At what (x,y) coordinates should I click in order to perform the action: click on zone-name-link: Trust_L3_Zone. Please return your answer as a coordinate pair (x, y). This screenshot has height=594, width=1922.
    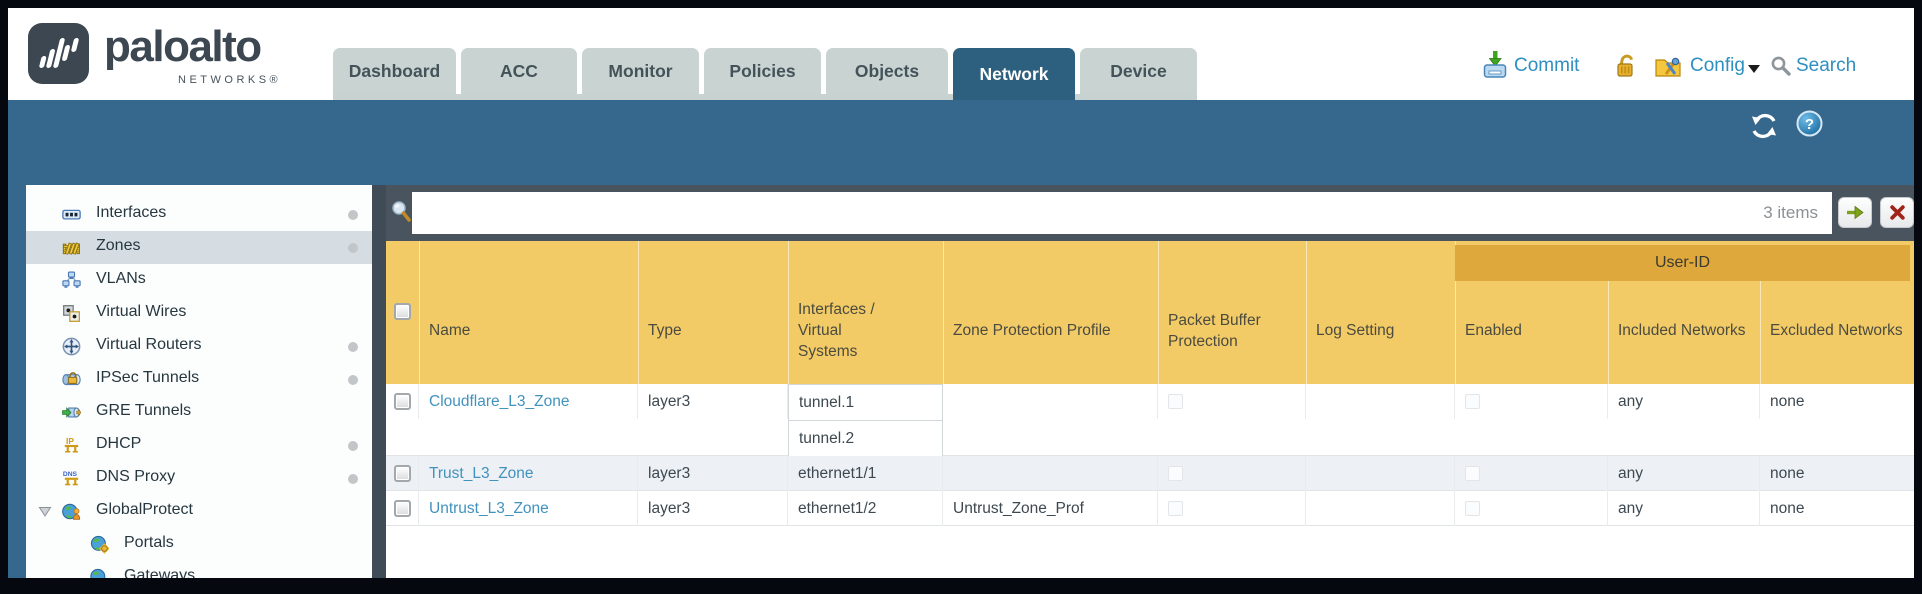
    Looking at the image, I should click on (481, 473).